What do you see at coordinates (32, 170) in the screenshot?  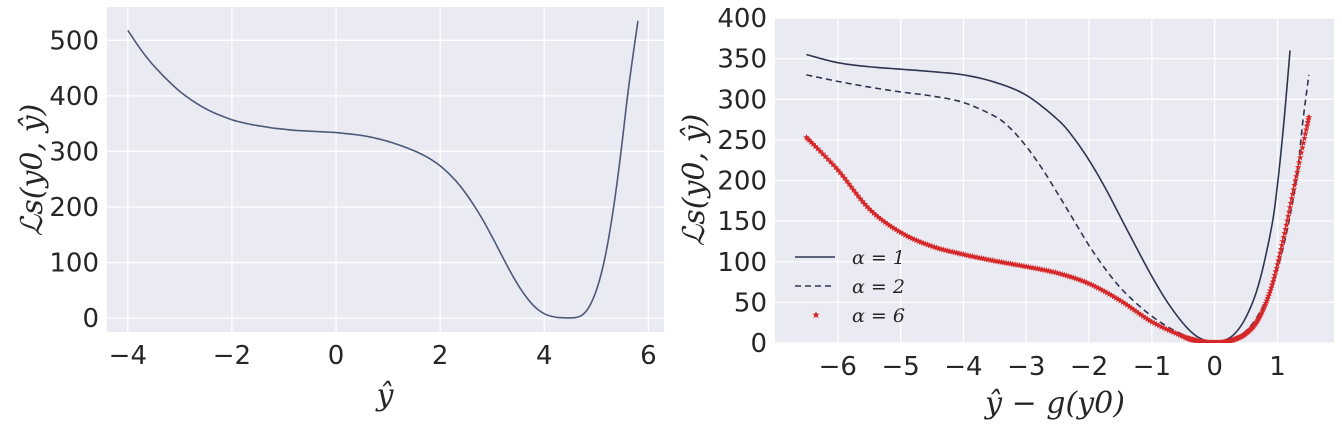 I see `left-y-axis-label: ℒs(y0, ŷ)` at bounding box center [32, 170].